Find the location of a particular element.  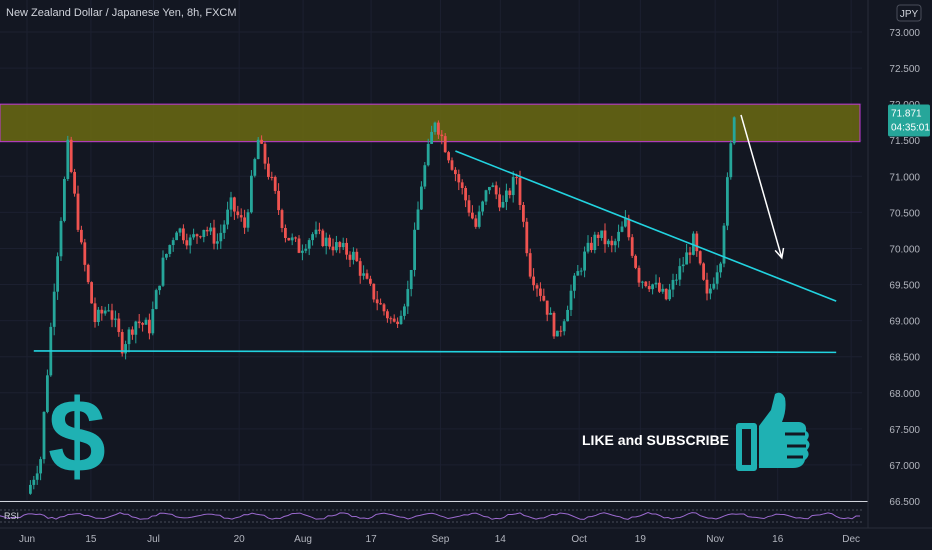

rsi-label: RSI is located at coordinates (11, 516).